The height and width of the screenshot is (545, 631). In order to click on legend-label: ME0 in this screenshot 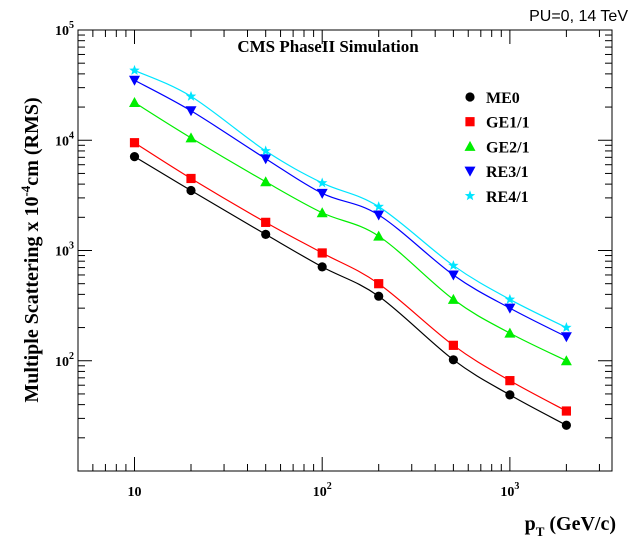, I will do `click(503, 98)`.